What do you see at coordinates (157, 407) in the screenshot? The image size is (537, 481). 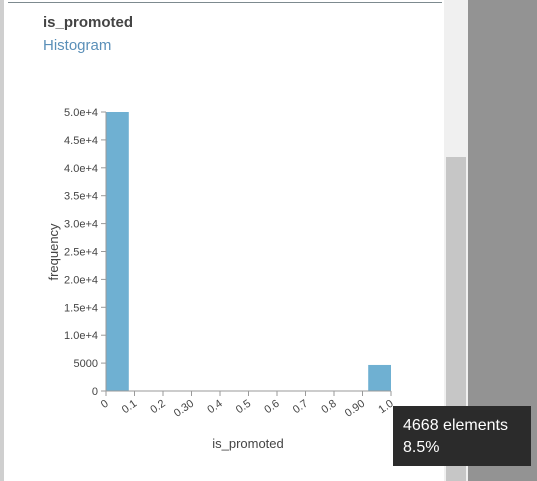 I see `x-tick-label: 0.2` at bounding box center [157, 407].